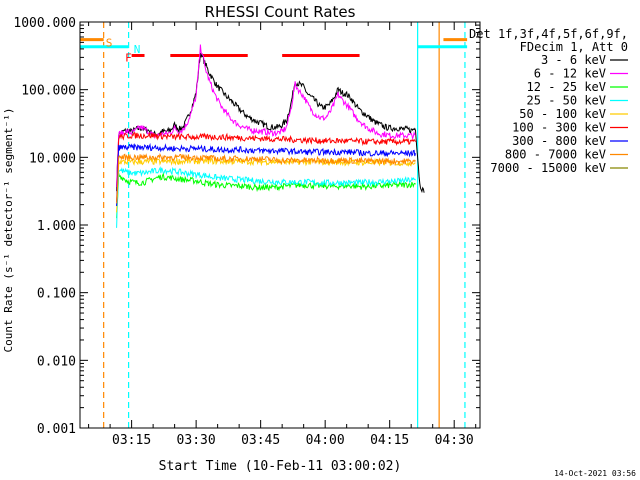 The height and width of the screenshot is (480, 640). Describe the element at coordinates (280, 466) in the screenshot. I see `x-axis-label: Start Time (10-Feb-11 03:00:02)` at that location.